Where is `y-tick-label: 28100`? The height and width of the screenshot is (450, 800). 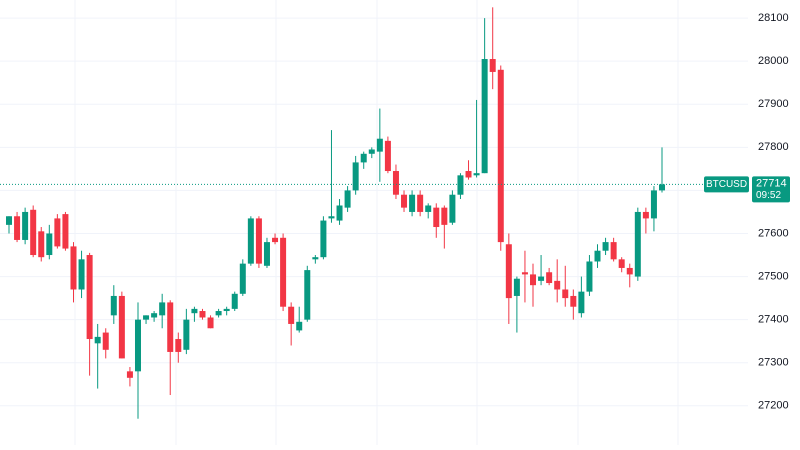 y-tick-label: 28100 is located at coordinates (773, 18).